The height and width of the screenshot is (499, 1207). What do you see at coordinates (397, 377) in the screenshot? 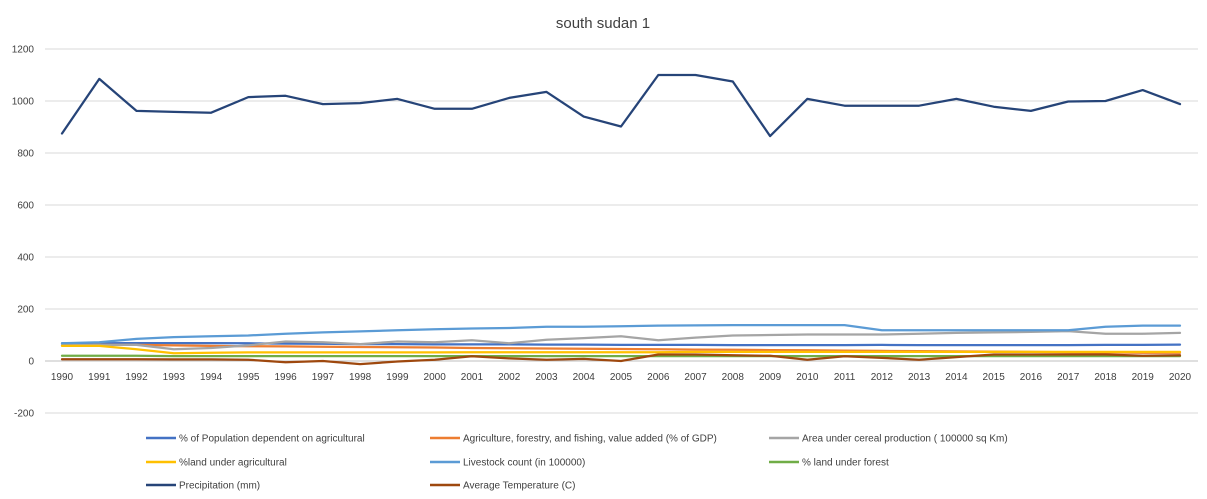
I see `x-tick-label: 1999` at bounding box center [397, 377].